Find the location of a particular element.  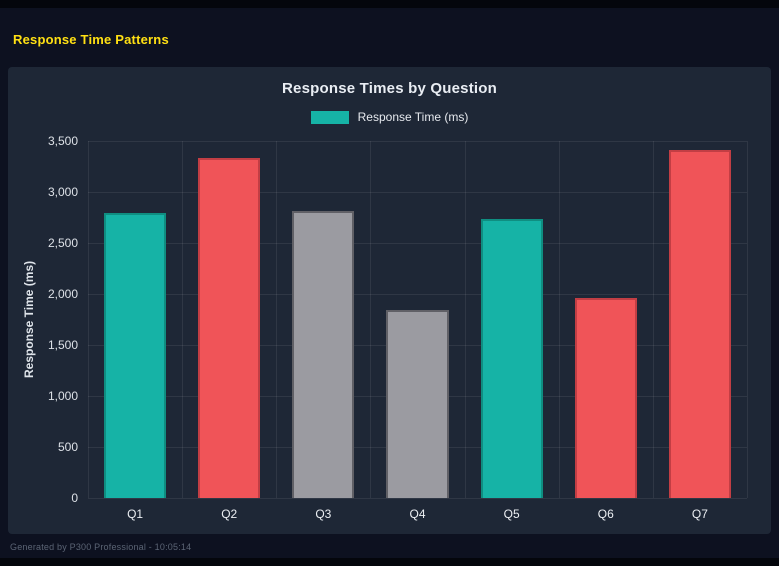

y-tick-label: 1,000 is located at coordinates (62, 396).